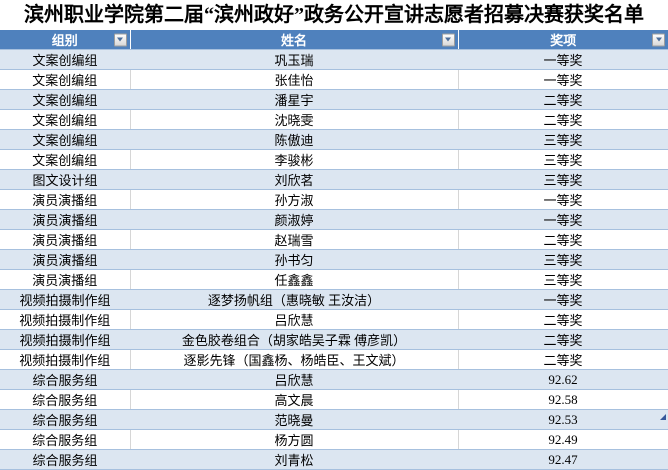 Image resolution: width=668 pixels, height=470 pixels. I want to click on table-row: 视频拍摄制作组 逐影先锋（国鑫杨、杨皓臣、王文斌） 二等奖, so click(334, 359).